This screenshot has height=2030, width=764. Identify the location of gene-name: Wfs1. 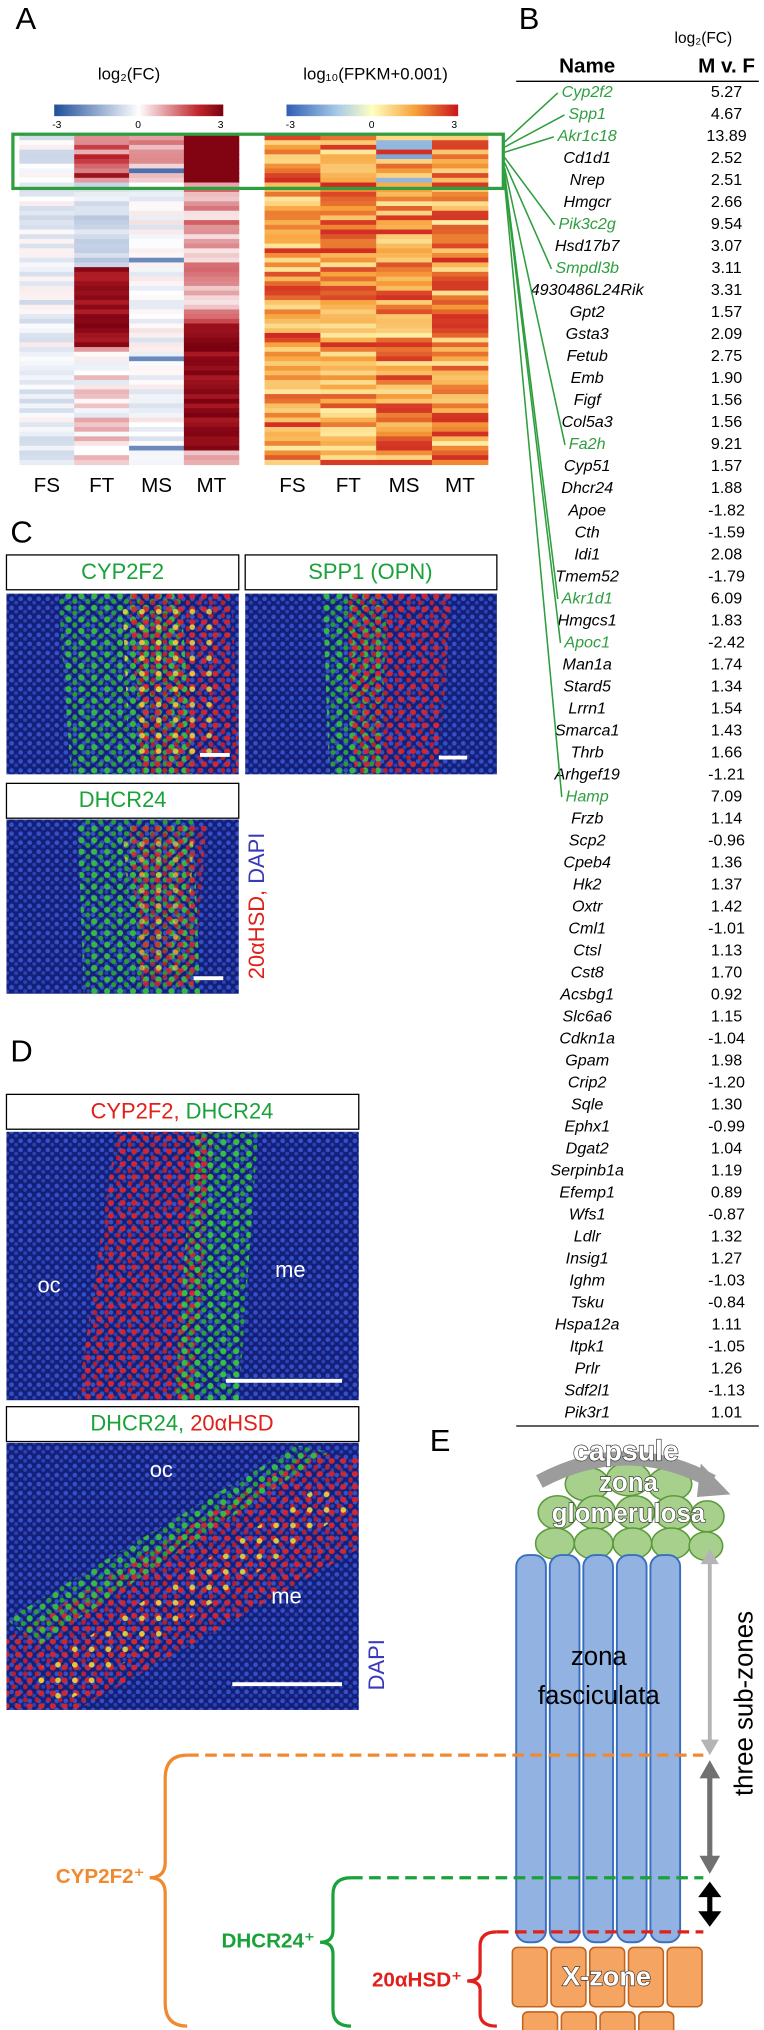
(587, 1214).